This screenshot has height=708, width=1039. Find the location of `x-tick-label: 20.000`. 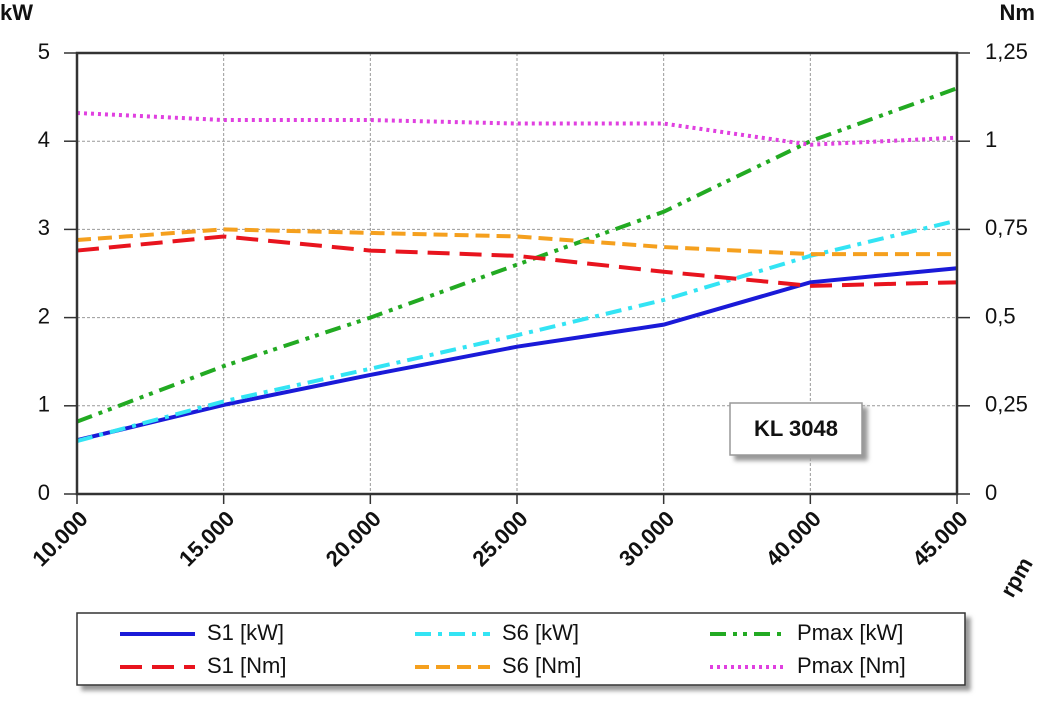

x-tick-label: 20.000 is located at coordinates (353, 538).